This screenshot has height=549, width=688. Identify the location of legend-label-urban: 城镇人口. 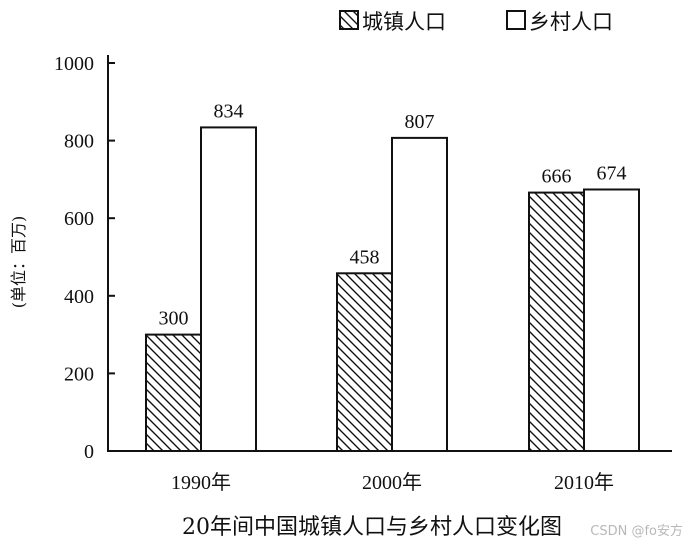
(404, 22).